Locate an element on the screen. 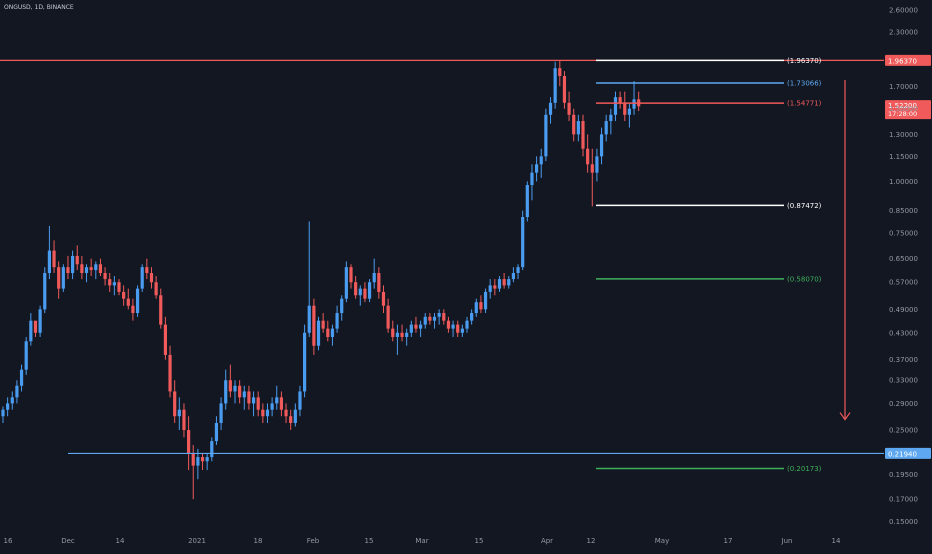  current-price-tag is located at coordinates (908, 110).